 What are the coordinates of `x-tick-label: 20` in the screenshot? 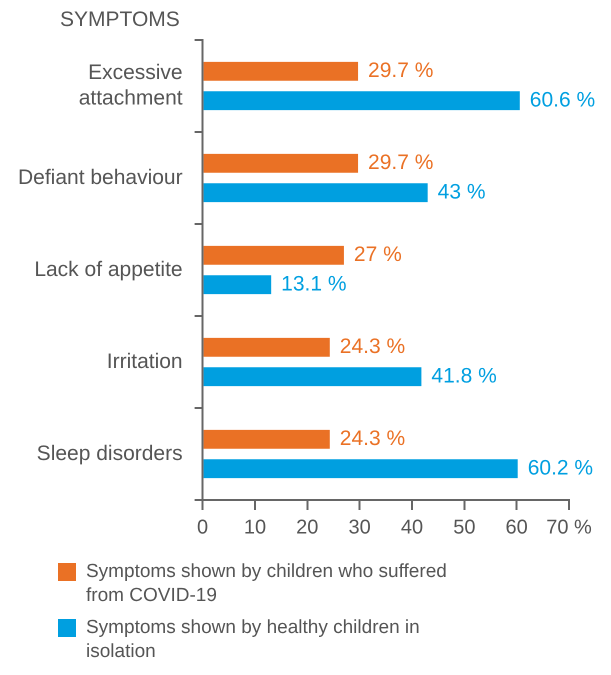 It's located at (307, 527).